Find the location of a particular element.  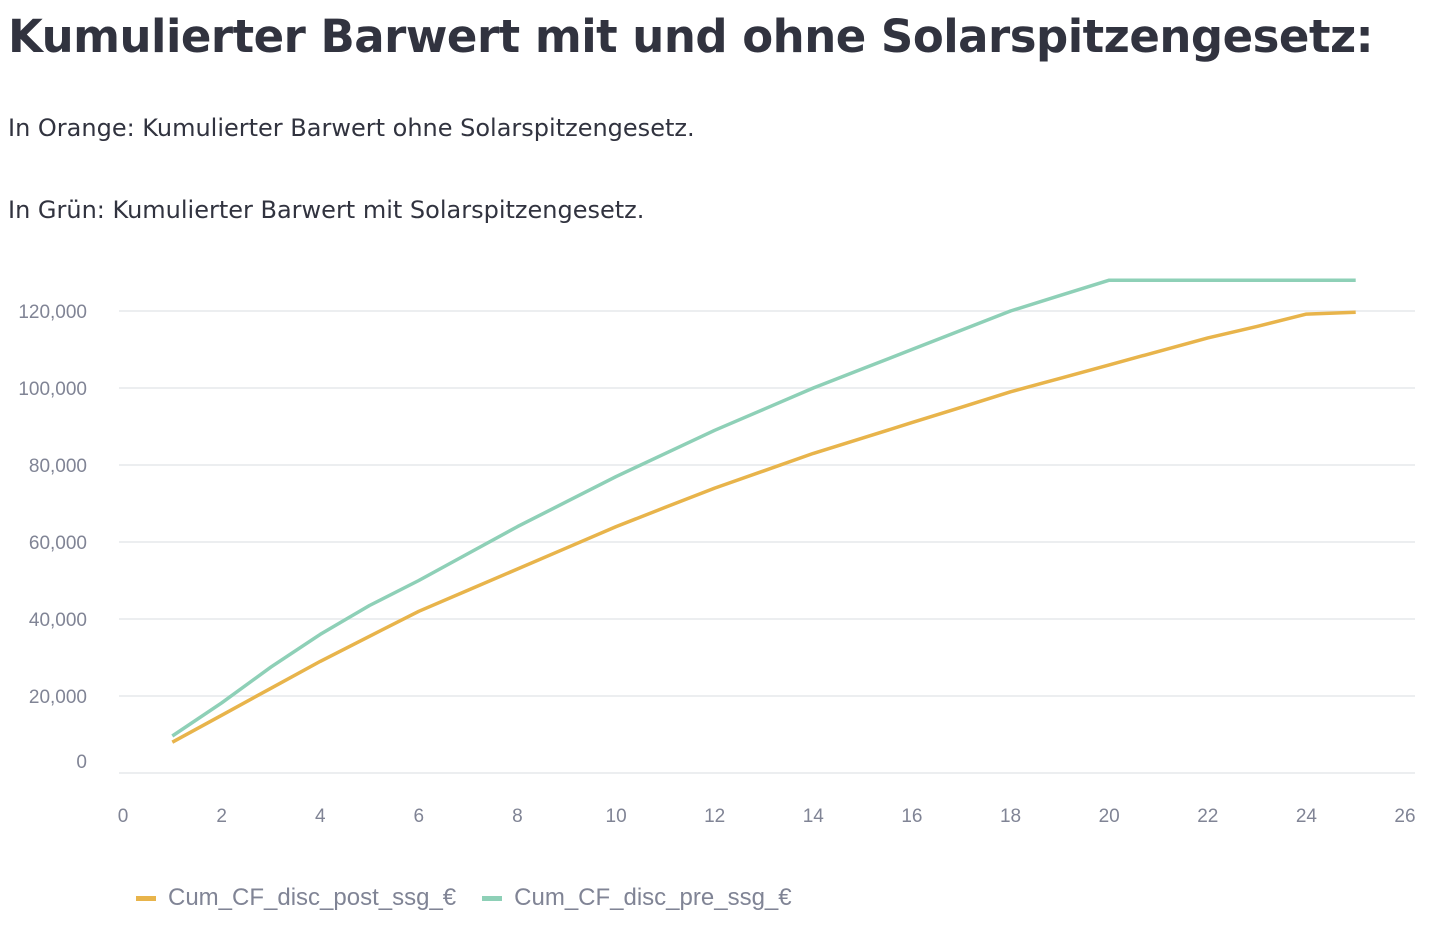

y-tick-label: 80,000 is located at coordinates (58, 466).